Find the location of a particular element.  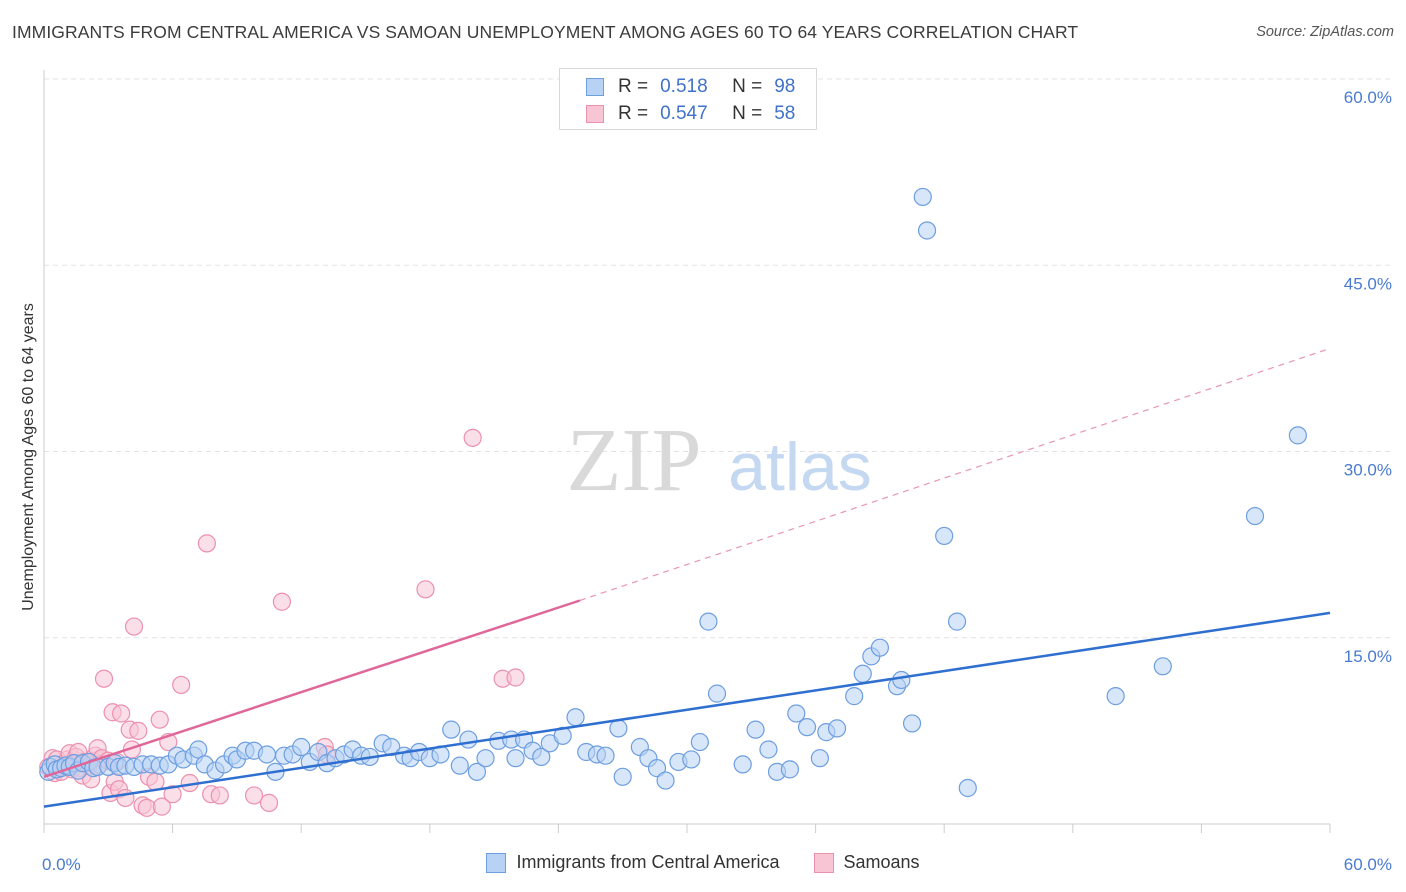

legend-r-value: 0.518 is located at coordinates (684, 86).